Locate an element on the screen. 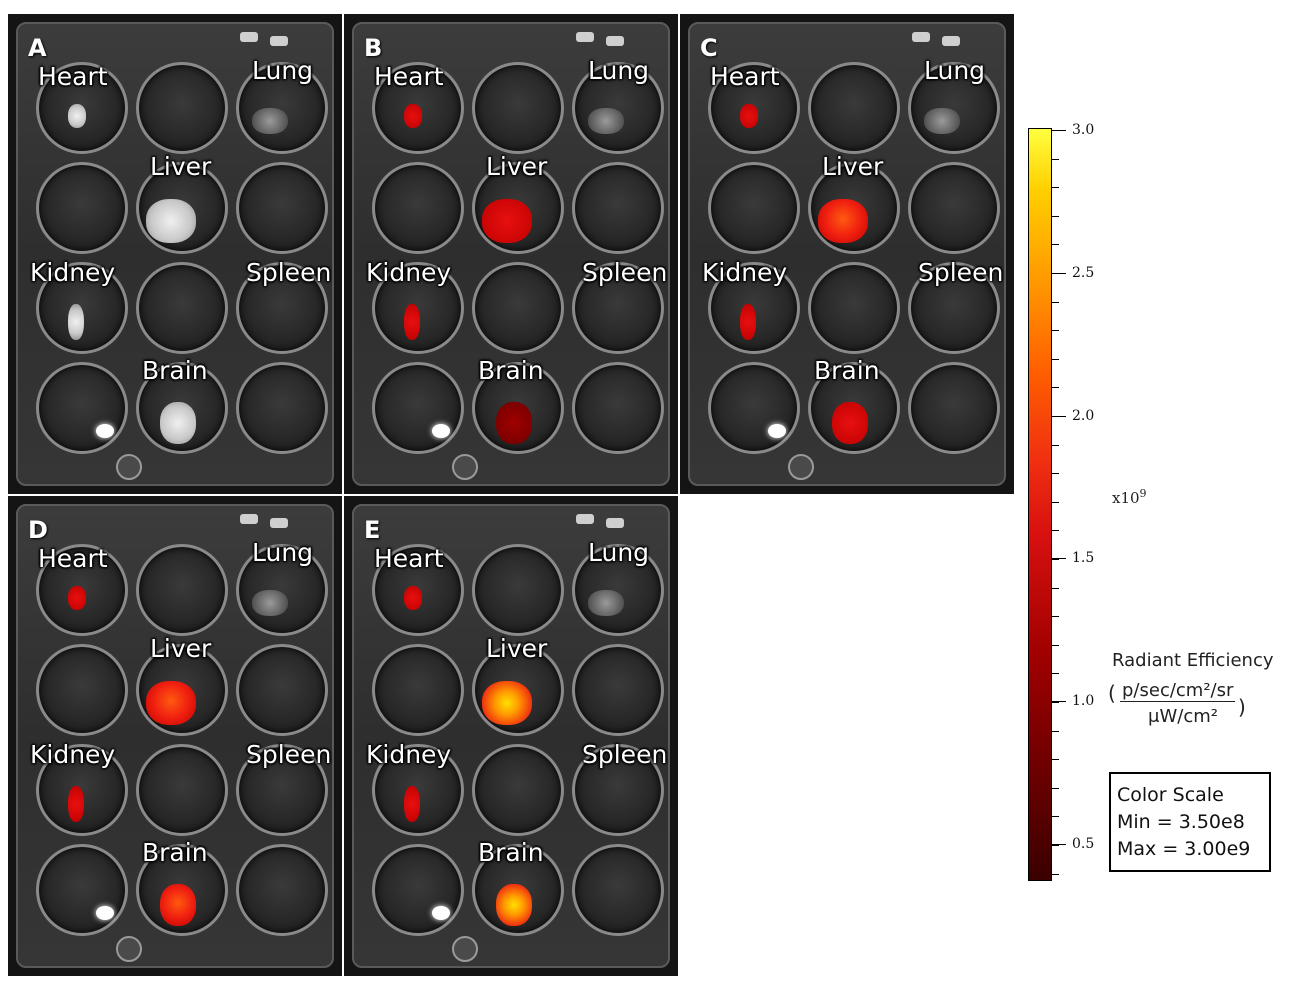  panel-e: E Heart Lung Liver Kidney Spleen Brain is located at coordinates (511, 736).